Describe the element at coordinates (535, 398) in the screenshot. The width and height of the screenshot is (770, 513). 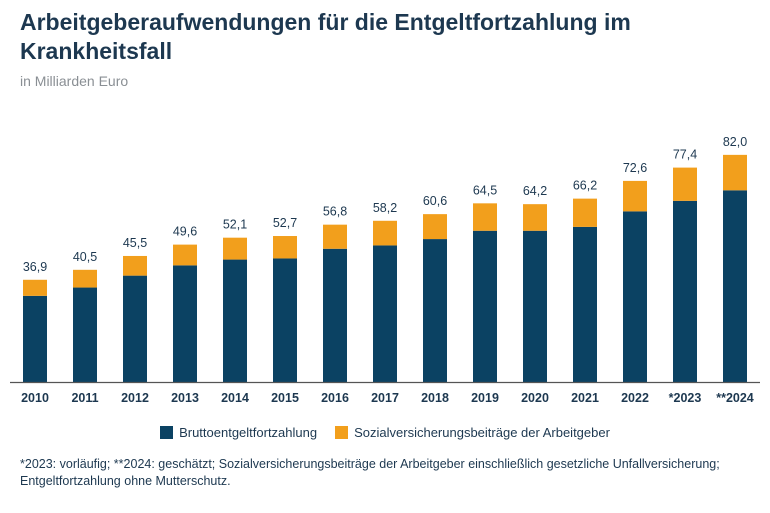
I see `x-tick-label: 2020` at that location.